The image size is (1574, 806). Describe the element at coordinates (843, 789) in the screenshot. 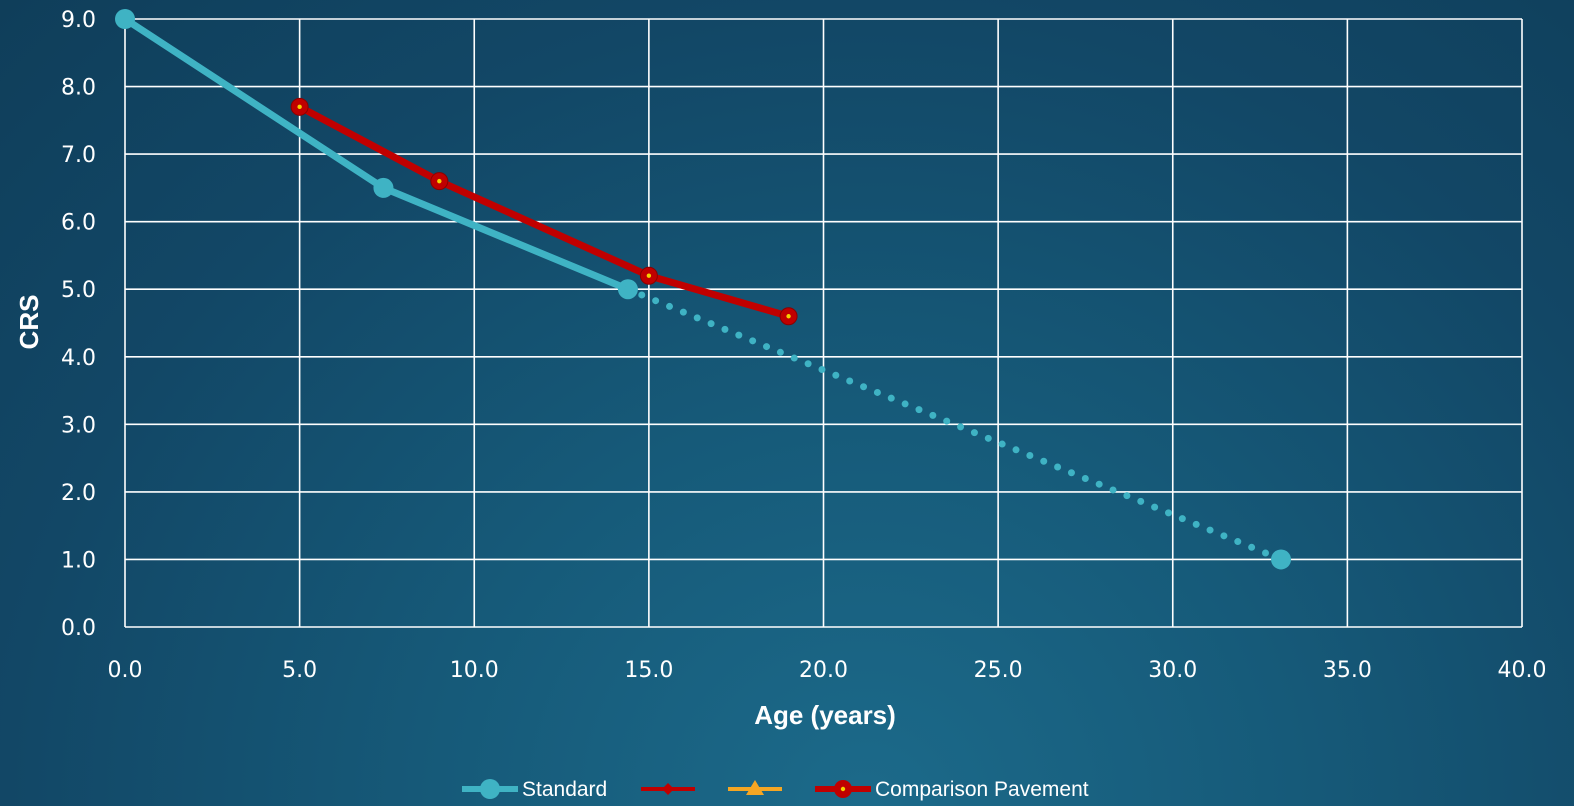

I see `legend-marker-center` at that location.